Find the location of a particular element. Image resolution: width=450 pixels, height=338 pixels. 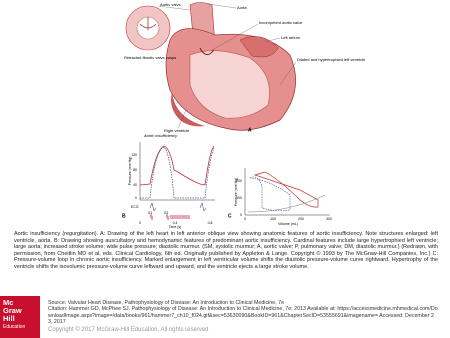

ecg-label: ECG is located at coordinates (135, 207).